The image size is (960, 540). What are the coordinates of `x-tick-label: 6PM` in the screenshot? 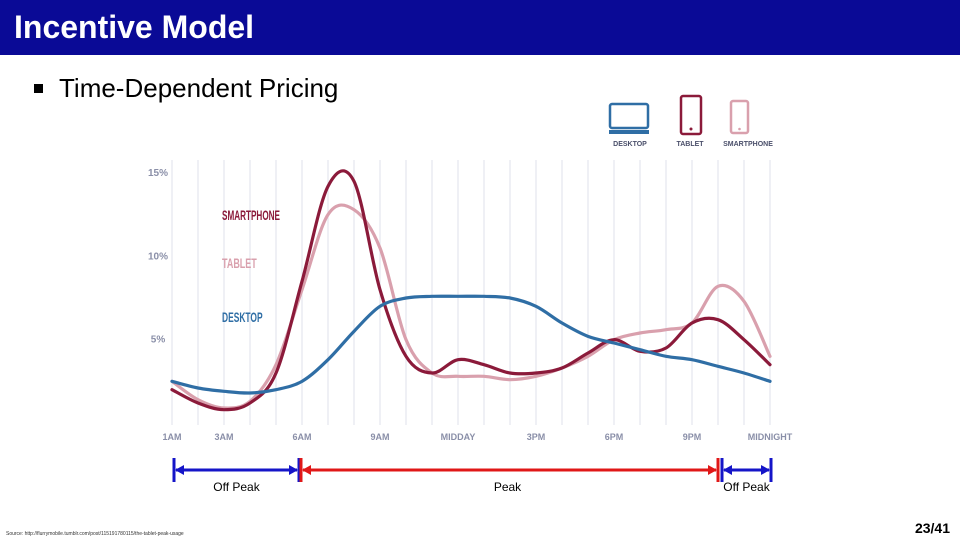 It's located at (614, 437).